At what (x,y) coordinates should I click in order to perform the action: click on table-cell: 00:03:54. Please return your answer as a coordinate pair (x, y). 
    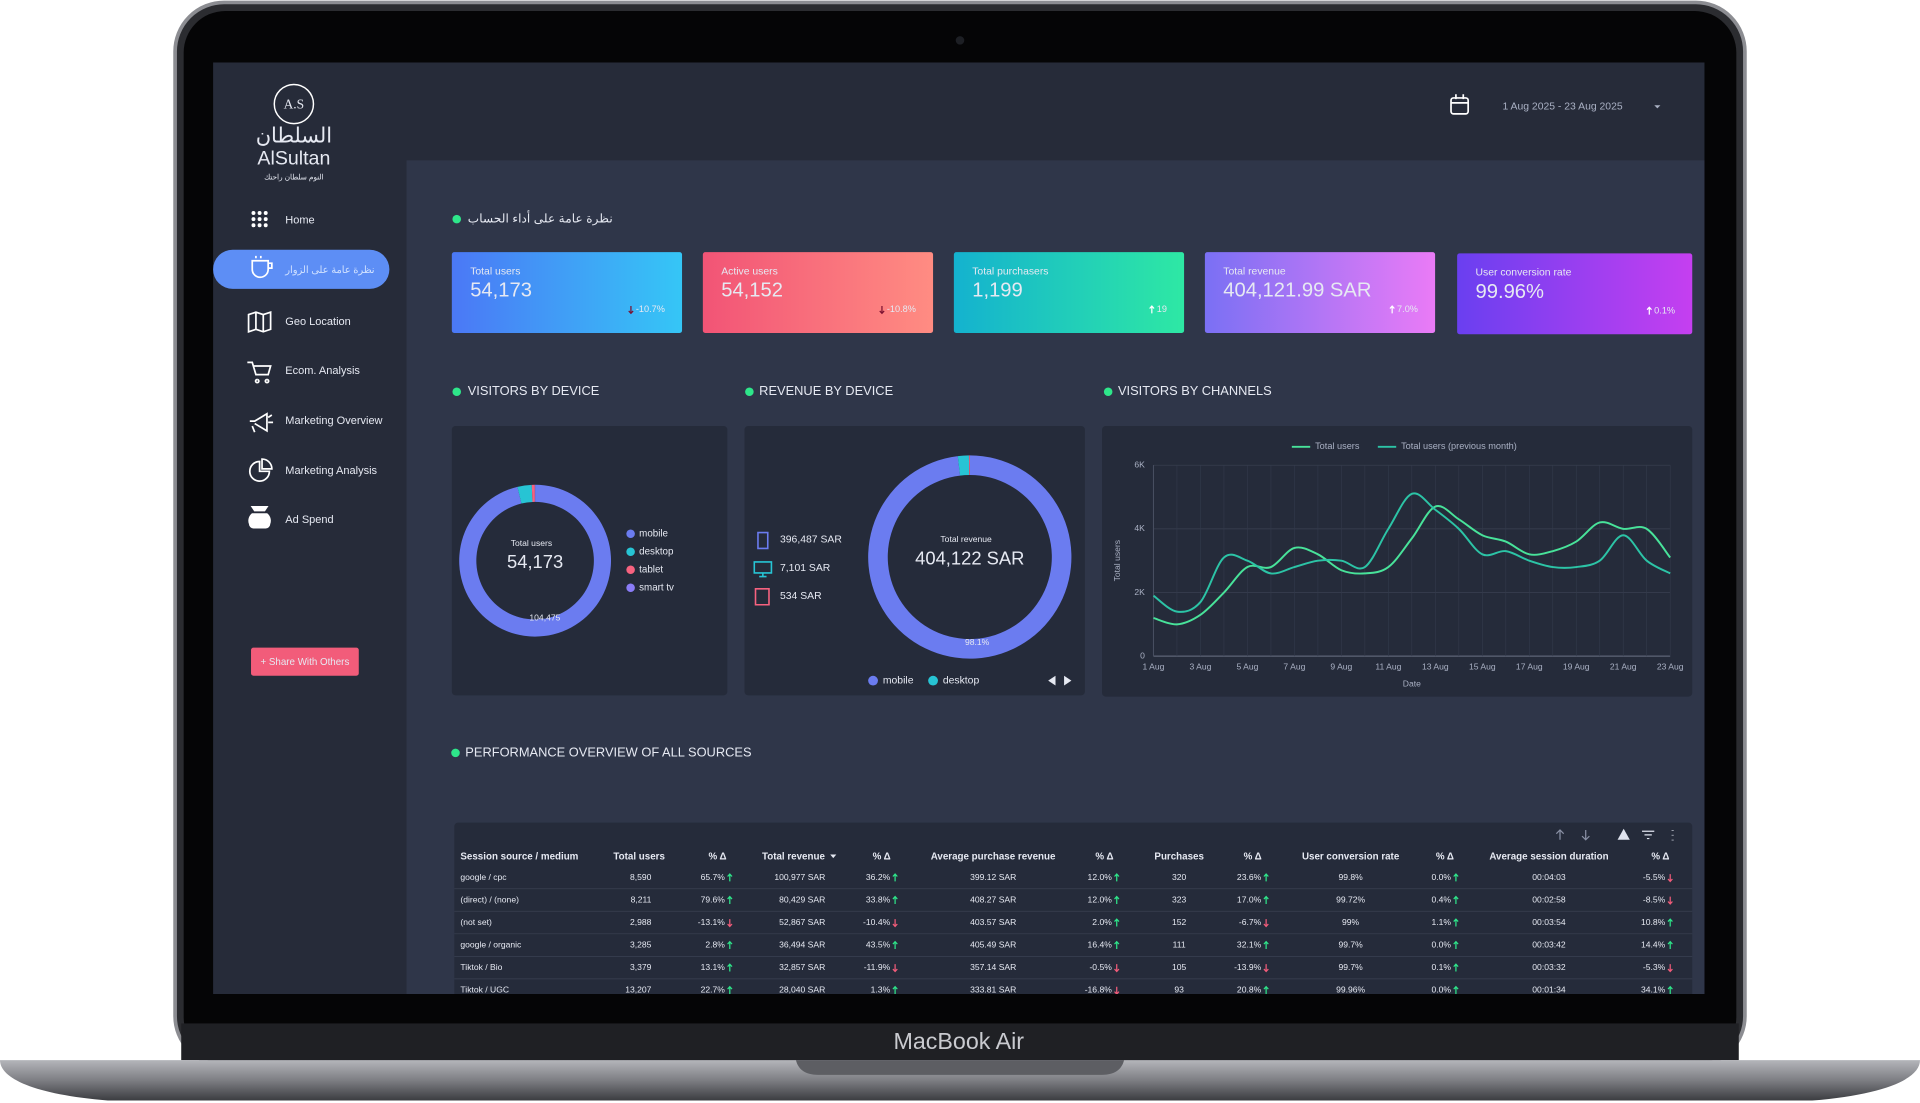
    Looking at the image, I should click on (1549, 922).